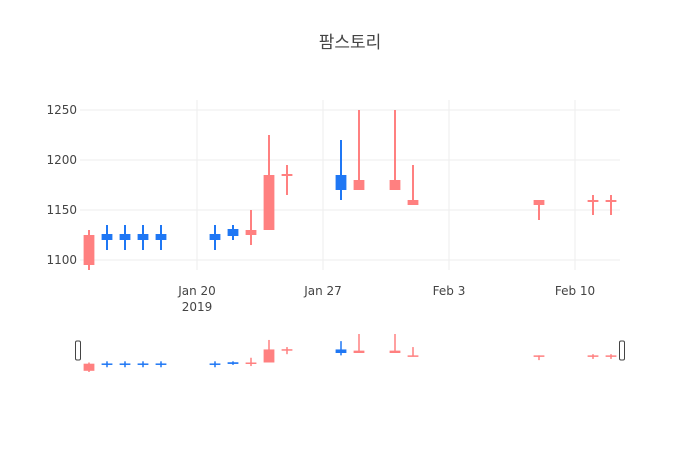 This screenshot has width=700, height=450. I want to click on x-tick-year-label: 2019, so click(197, 307).